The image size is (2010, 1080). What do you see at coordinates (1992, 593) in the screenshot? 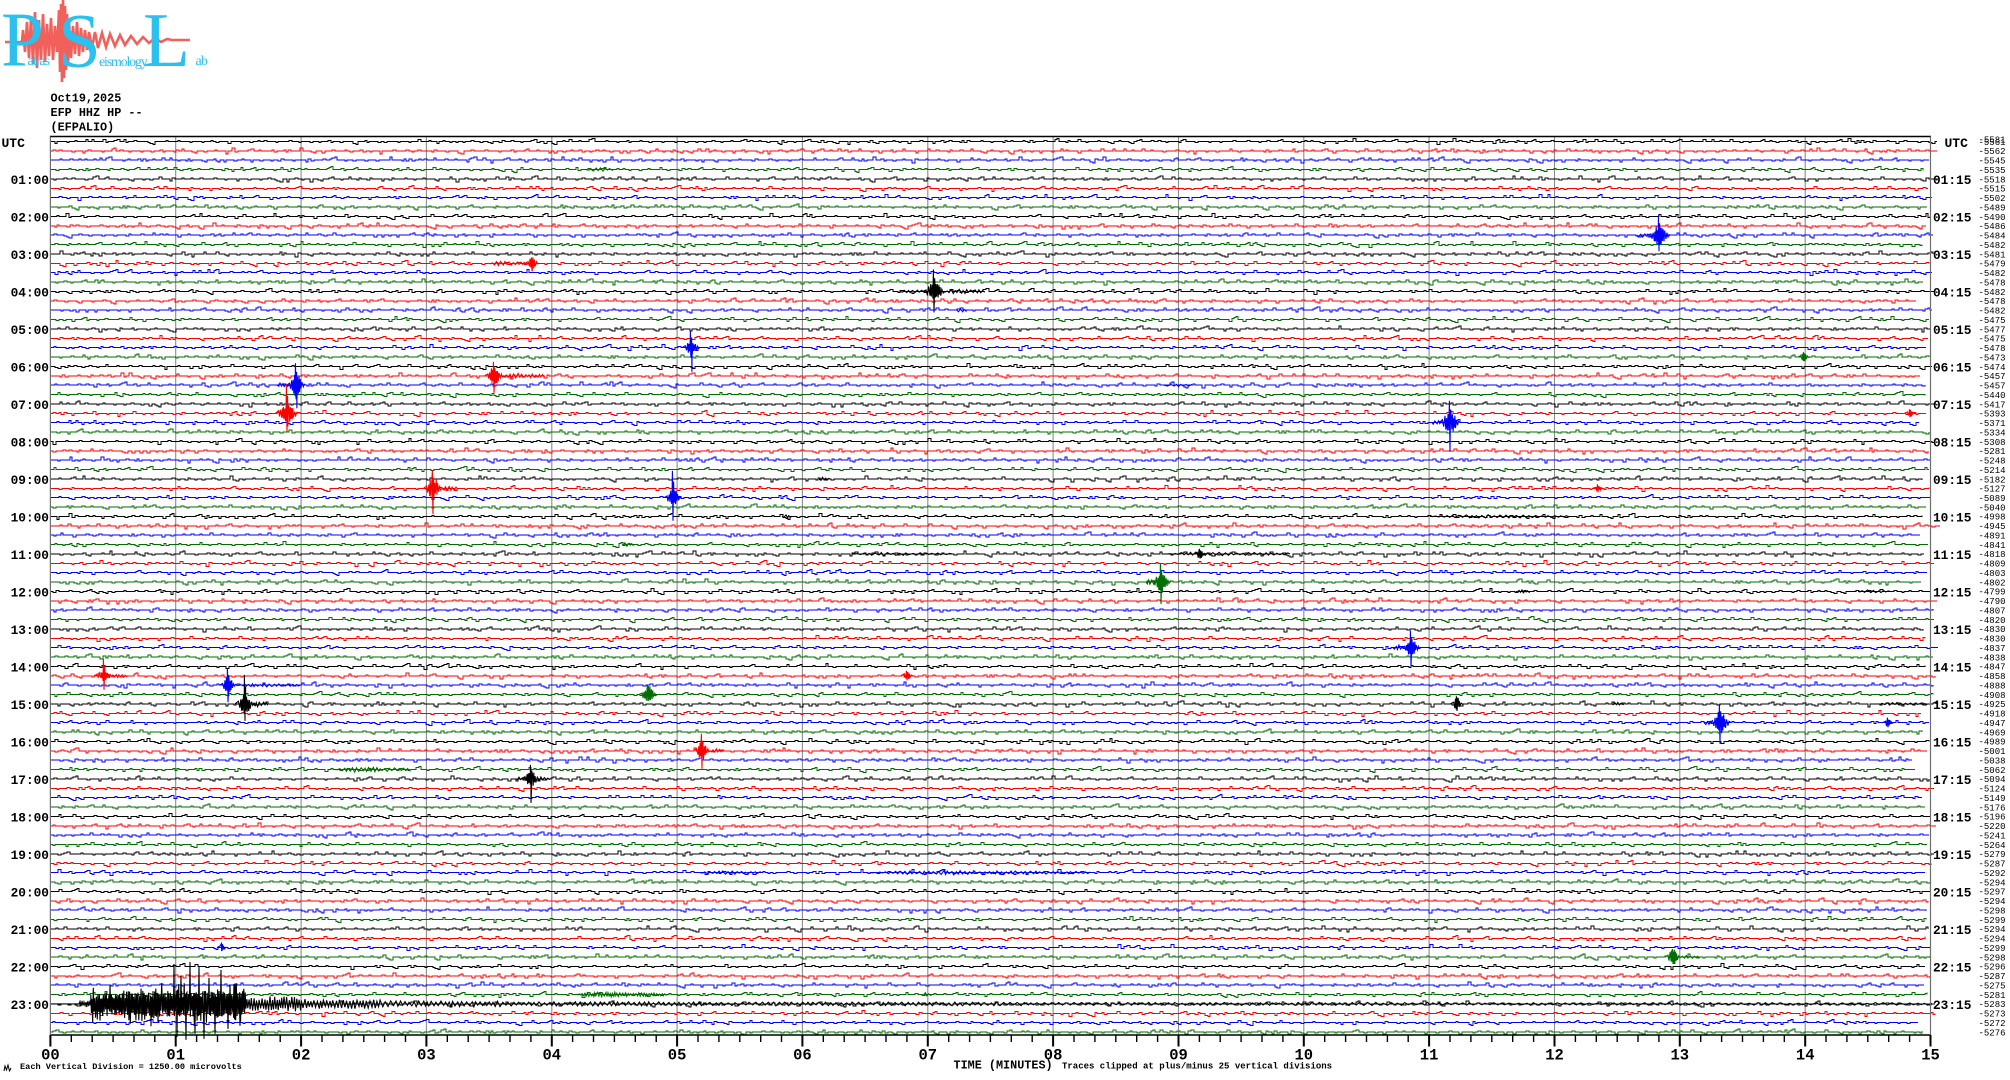
I see `svg-text: -4799` at bounding box center [1992, 593].